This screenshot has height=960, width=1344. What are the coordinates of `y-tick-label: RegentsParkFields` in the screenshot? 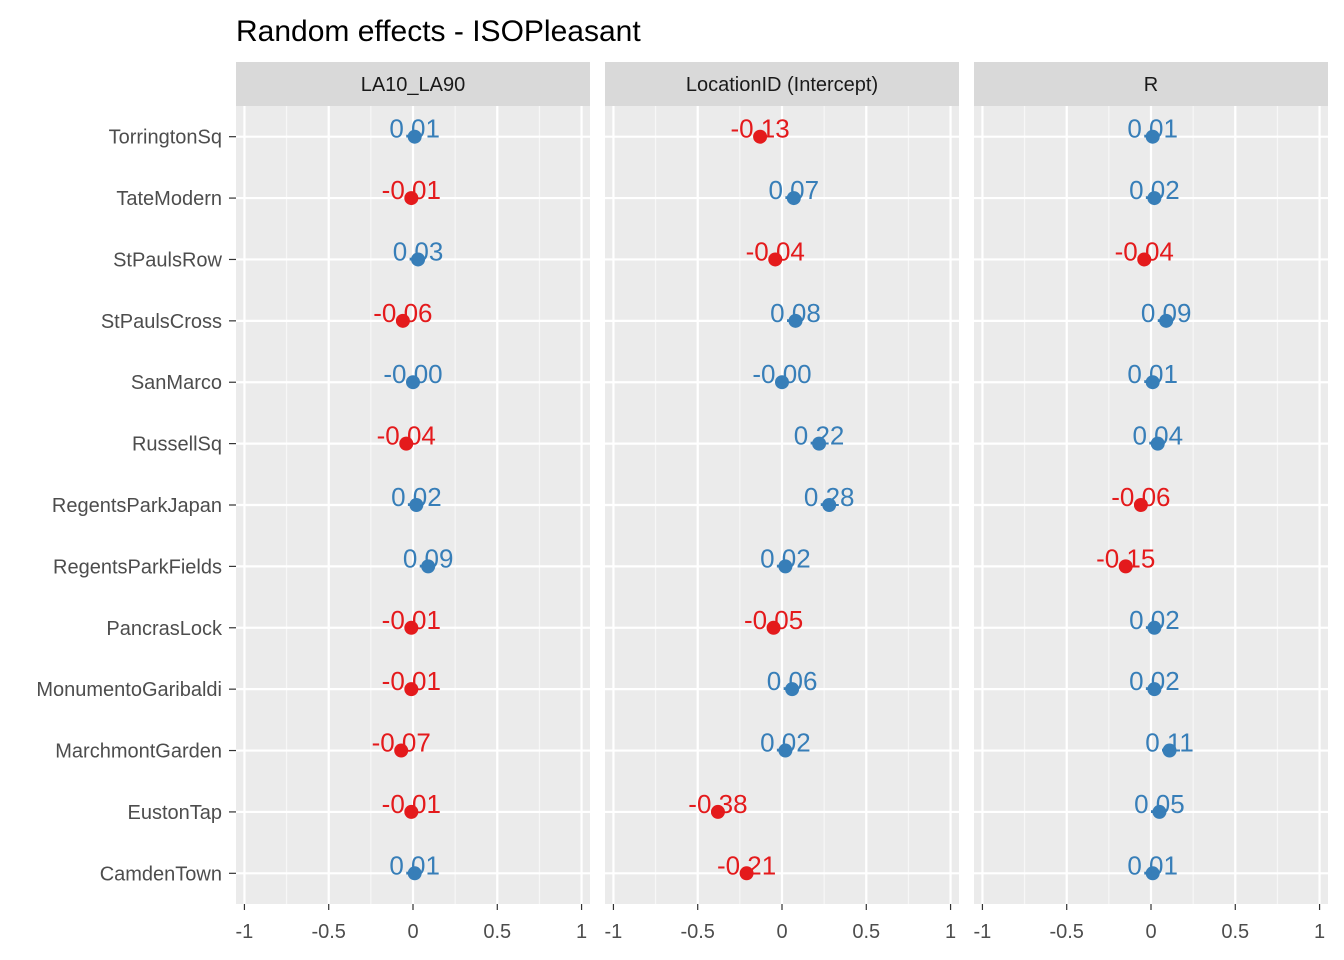 It's located at (137, 567).